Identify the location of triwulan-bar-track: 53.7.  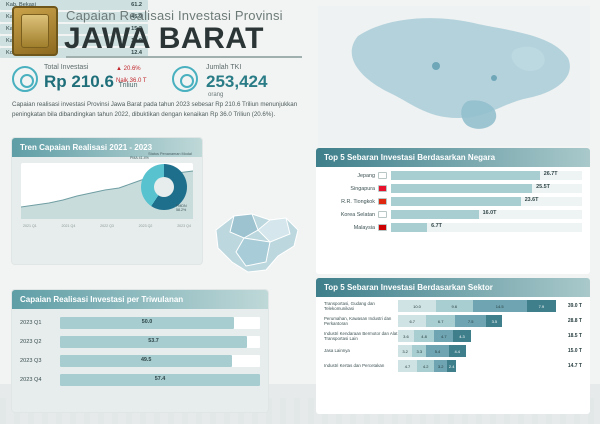
(160, 342).